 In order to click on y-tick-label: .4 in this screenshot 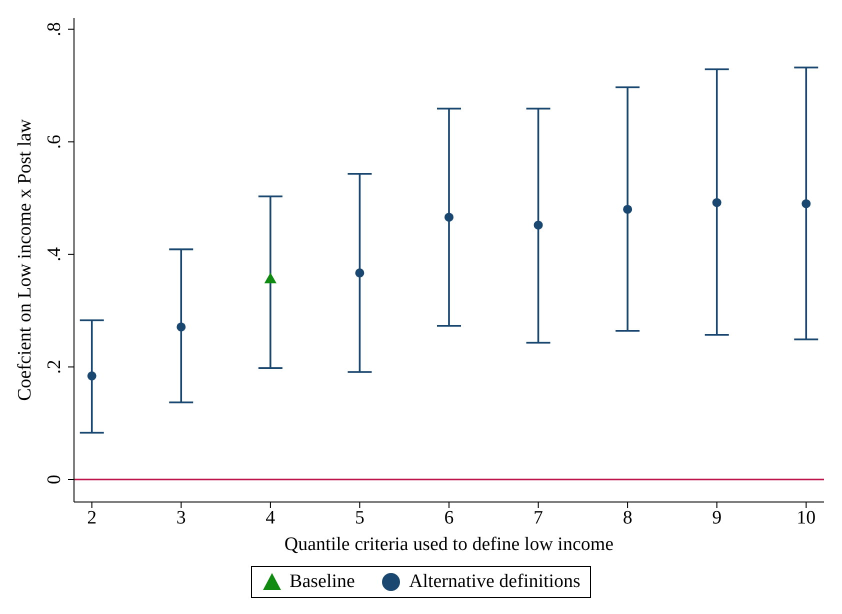, I will do `click(54, 254)`.